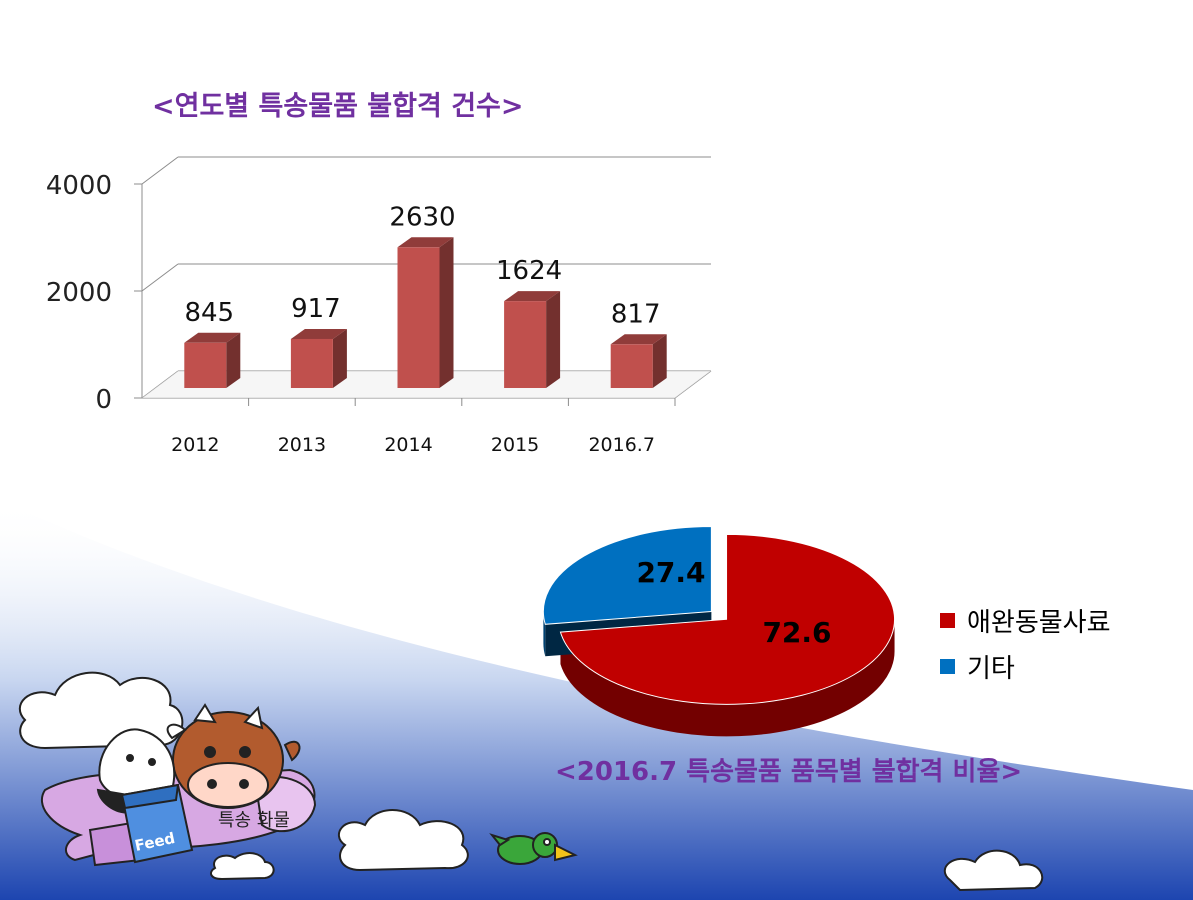 This screenshot has height=900, width=1193. Describe the element at coordinates (636, 314) in the screenshot. I see `data-label: 817` at that location.